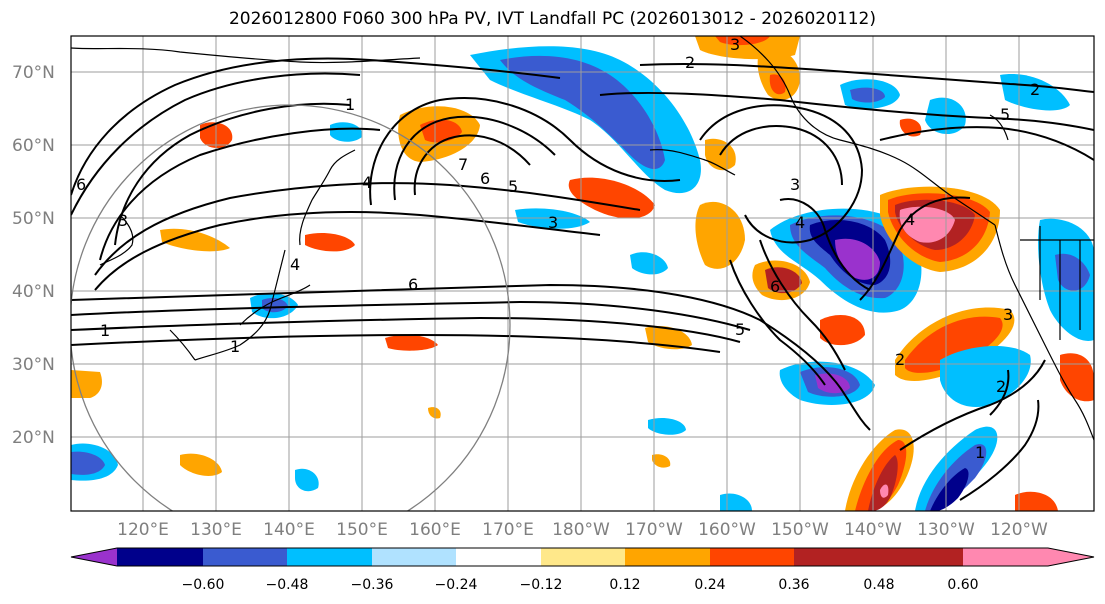 This screenshot has height=604, width=1105. What do you see at coordinates (33, 365) in the screenshot?
I see `lat-label: 30°N` at bounding box center [33, 365].